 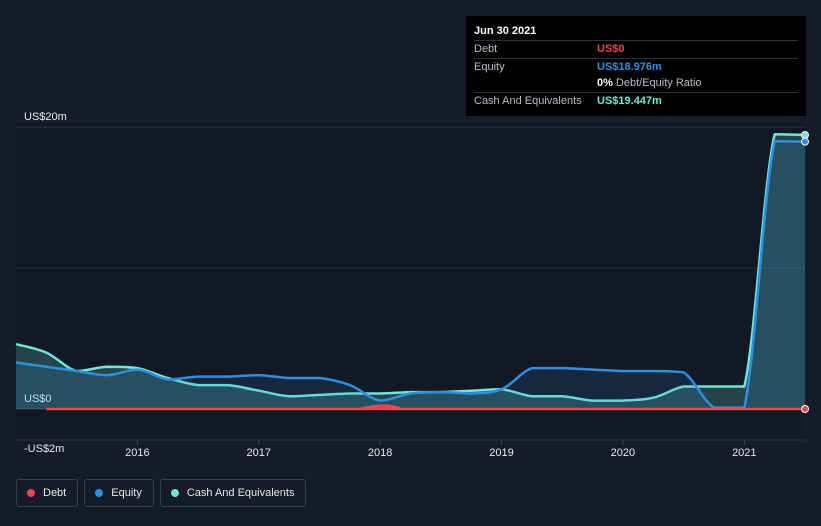 I want to click on tooltip-row-equity: Equity US$18.976m, so click(x=636, y=66).